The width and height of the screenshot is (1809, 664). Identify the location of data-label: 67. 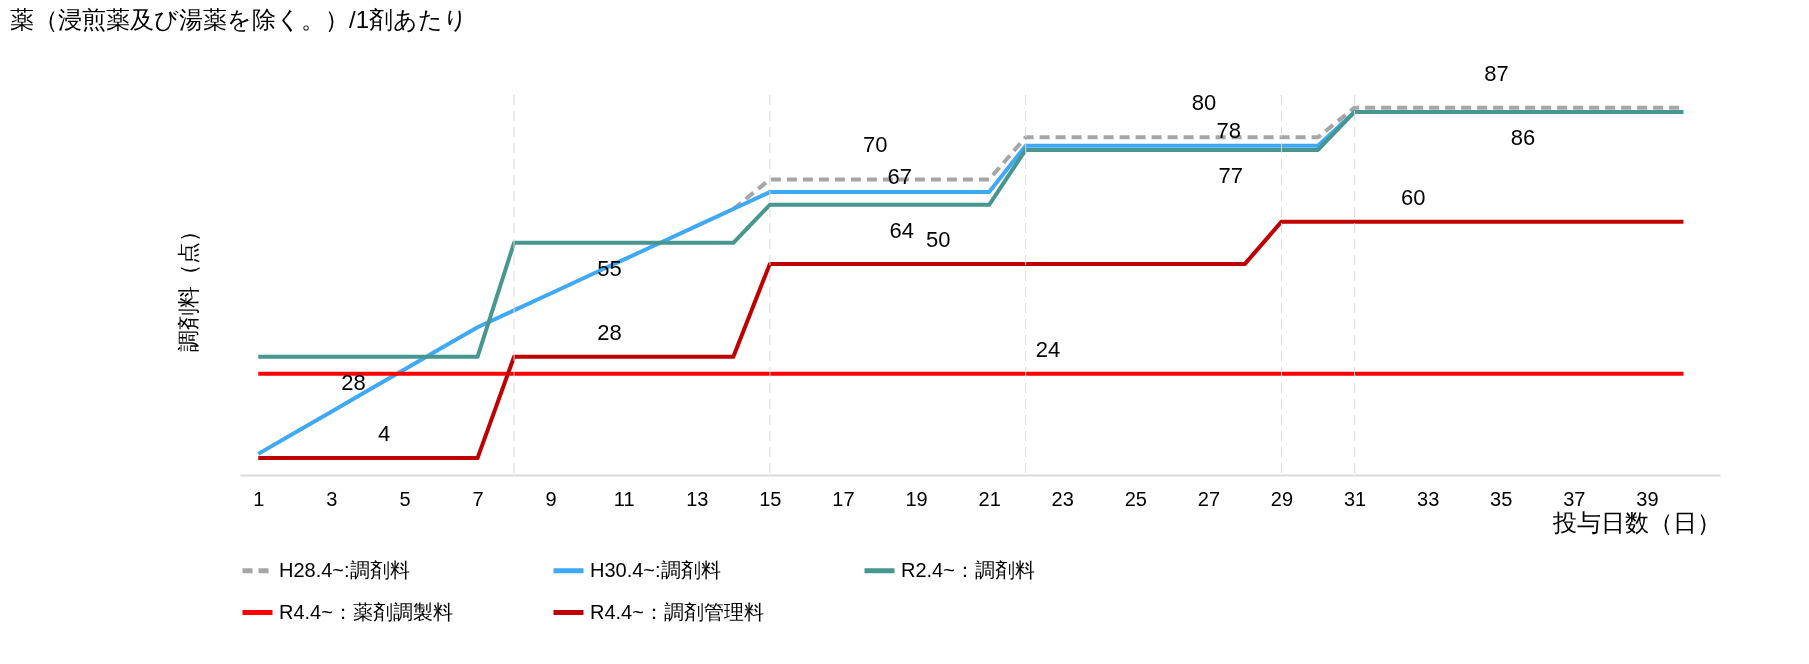
(899, 177).